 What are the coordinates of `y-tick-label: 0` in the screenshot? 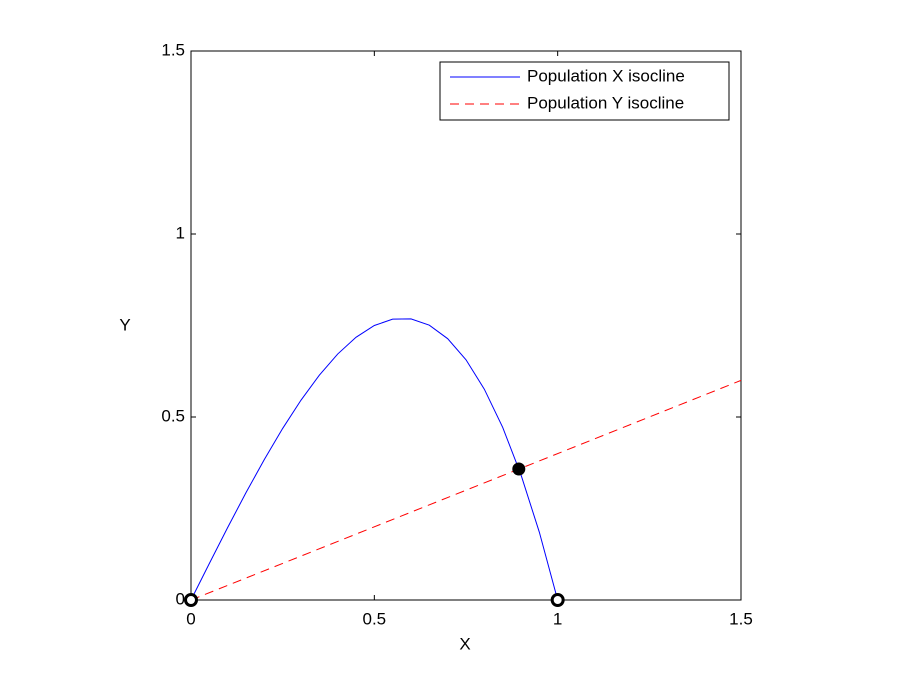 It's located at (180, 598).